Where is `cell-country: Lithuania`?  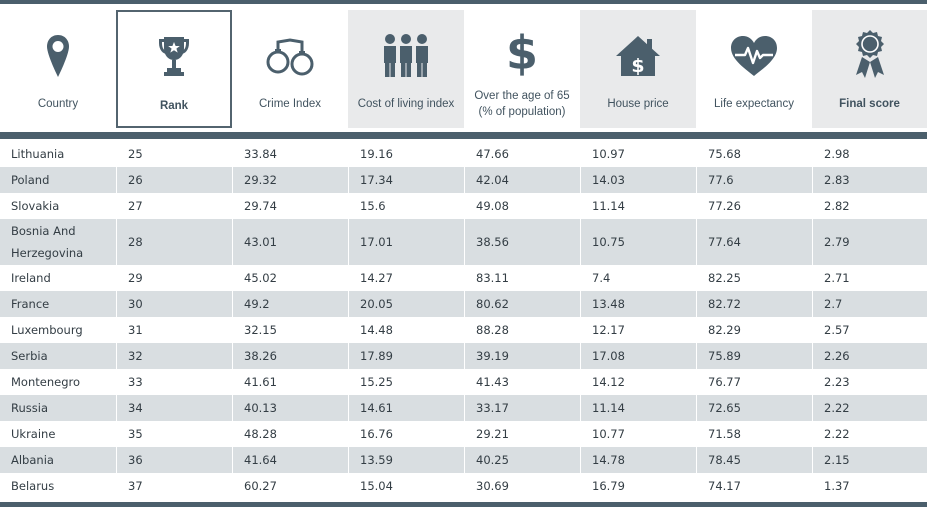 cell-country: Lithuania is located at coordinates (38, 154).